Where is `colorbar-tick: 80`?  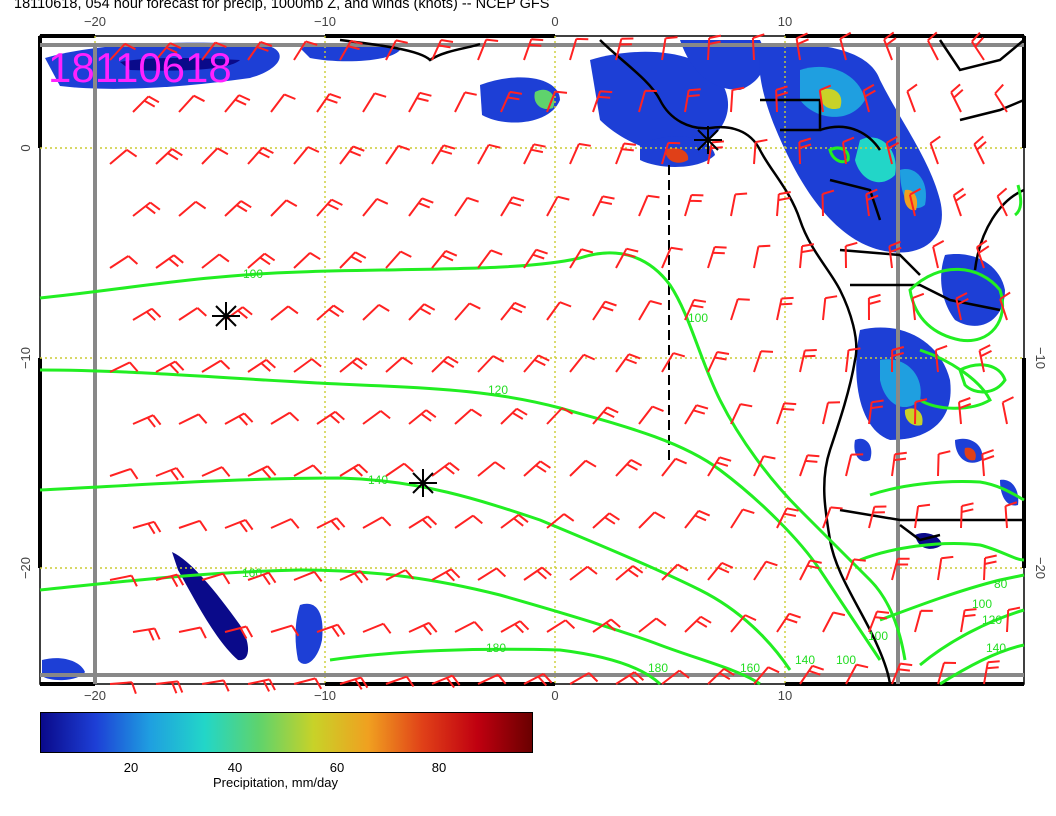
colorbar-tick: 80 is located at coordinates (439, 767).